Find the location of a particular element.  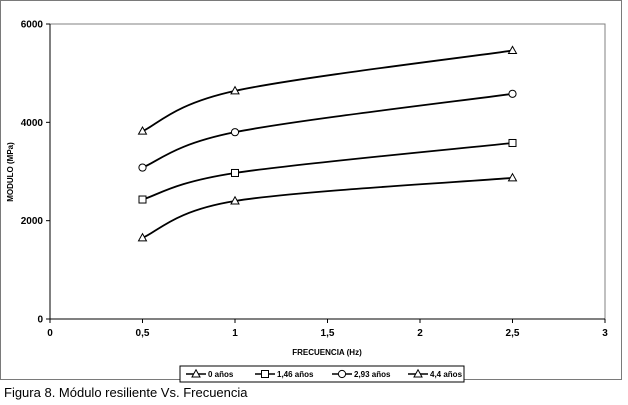

legend-label: 0 años is located at coordinates (221, 374).